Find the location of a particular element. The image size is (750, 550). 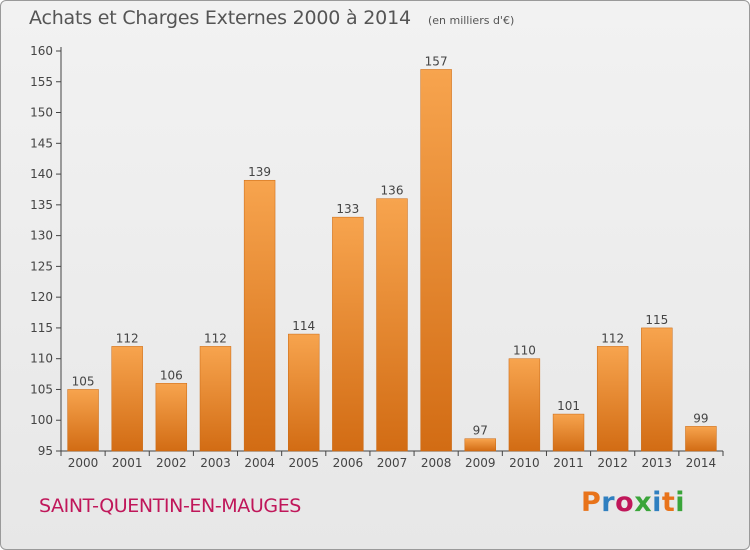

y-tick-label: 135 is located at coordinates (41, 205).